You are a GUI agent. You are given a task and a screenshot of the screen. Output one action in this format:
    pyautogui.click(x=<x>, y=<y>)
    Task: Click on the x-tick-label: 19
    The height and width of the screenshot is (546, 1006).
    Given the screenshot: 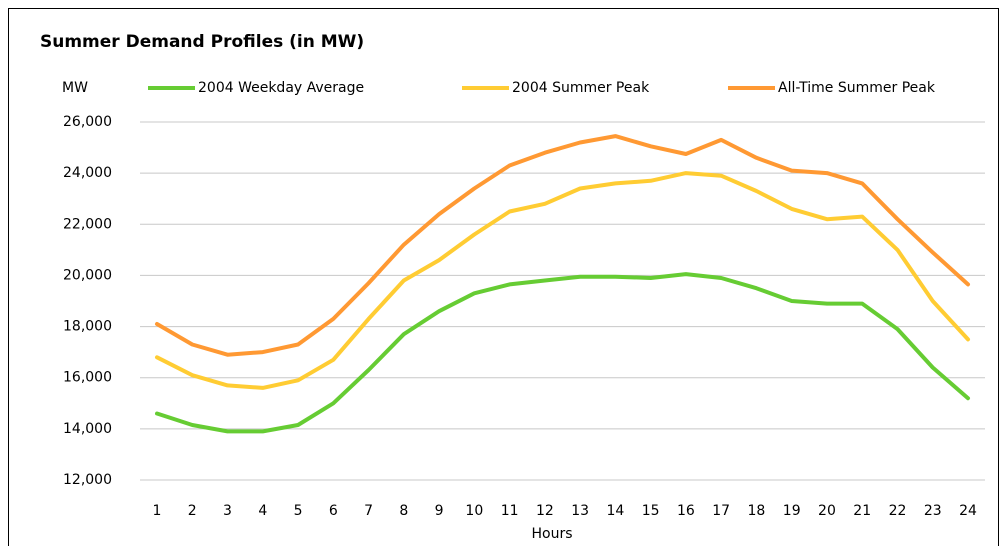 What is the action you would take?
    pyautogui.click(x=792, y=511)
    